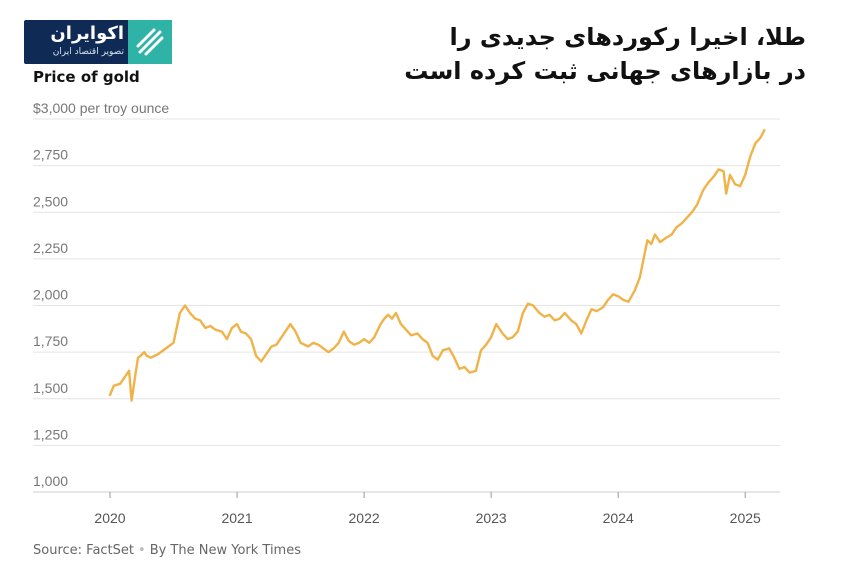 This screenshot has width=850, height=572. Describe the element at coordinates (101, 108) in the screenshot. I see `y-tick-label-3000: $3,000 per troy ounce` at that location.